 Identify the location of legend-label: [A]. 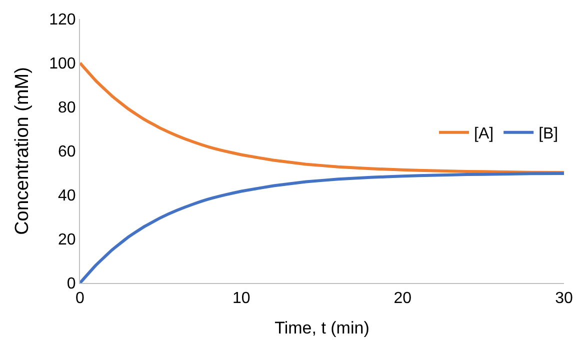
(484, 134).